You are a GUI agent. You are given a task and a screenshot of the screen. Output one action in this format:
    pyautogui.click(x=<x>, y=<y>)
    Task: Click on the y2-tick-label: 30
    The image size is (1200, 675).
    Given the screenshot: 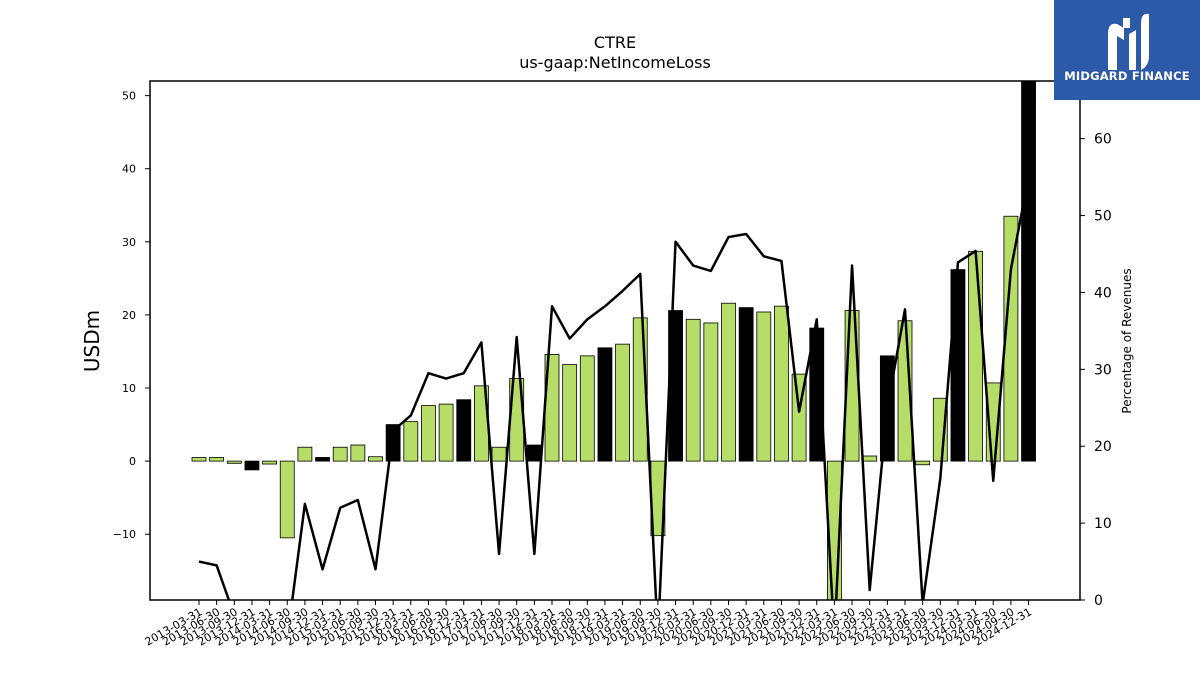 What is the action you would take?
    pyautogui.click(x=1103, y=370)
    